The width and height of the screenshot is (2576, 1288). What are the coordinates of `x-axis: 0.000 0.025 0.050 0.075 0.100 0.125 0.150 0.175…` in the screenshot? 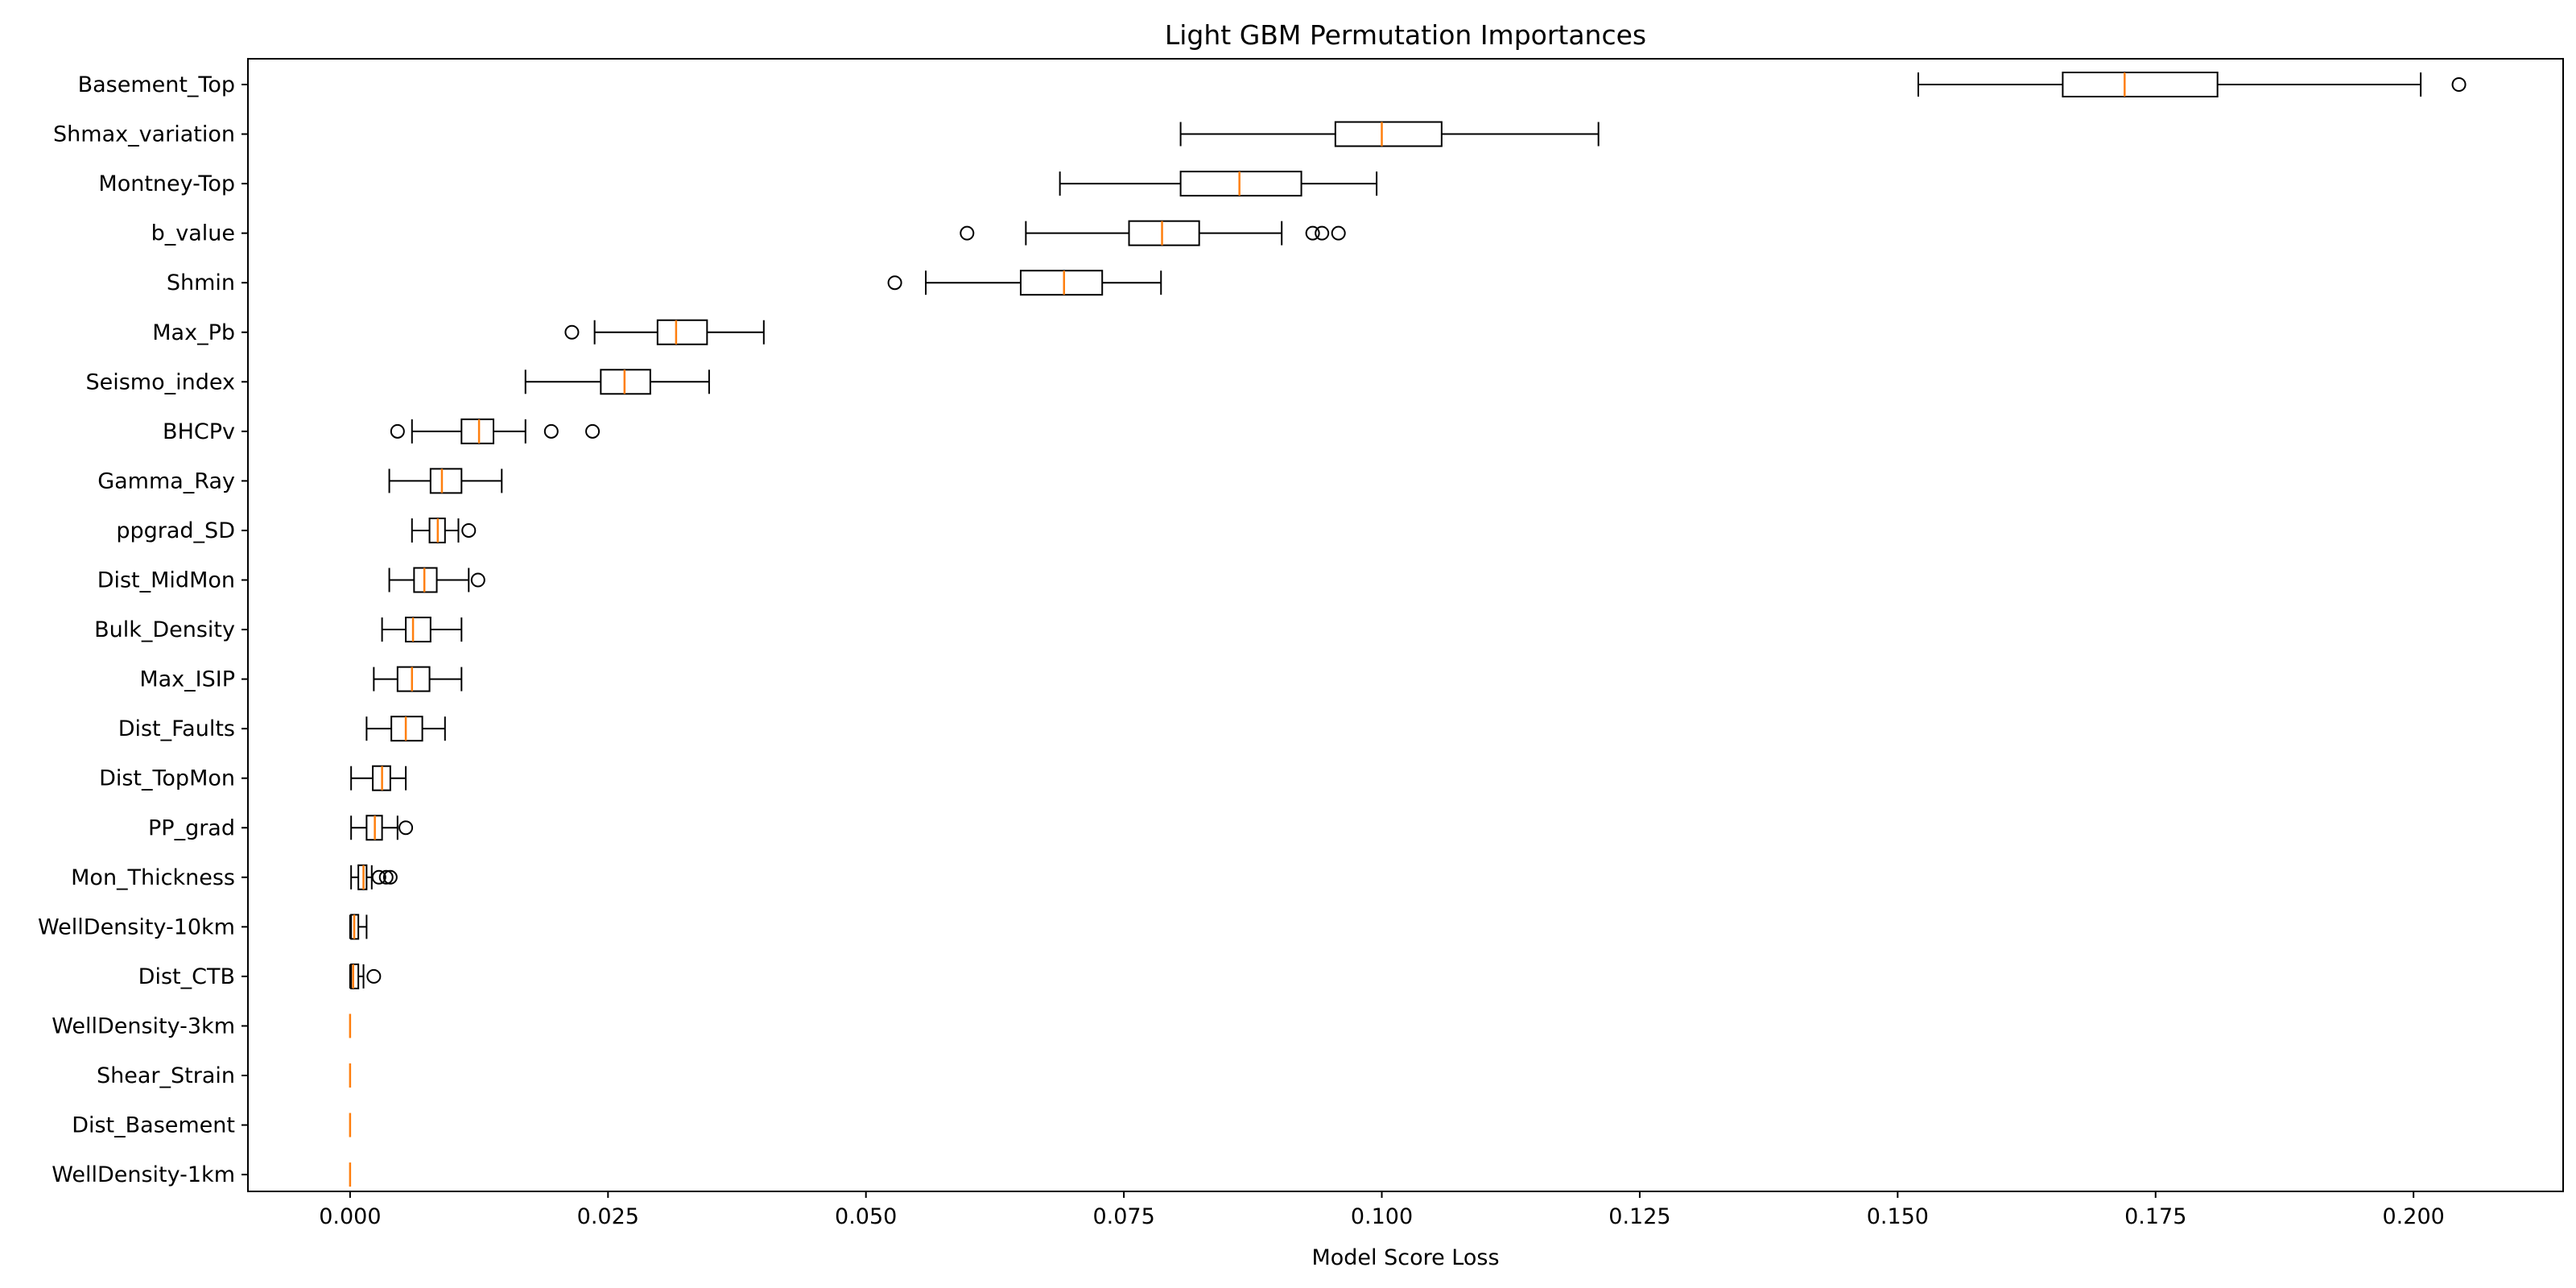 It's located at (1382, 1210).